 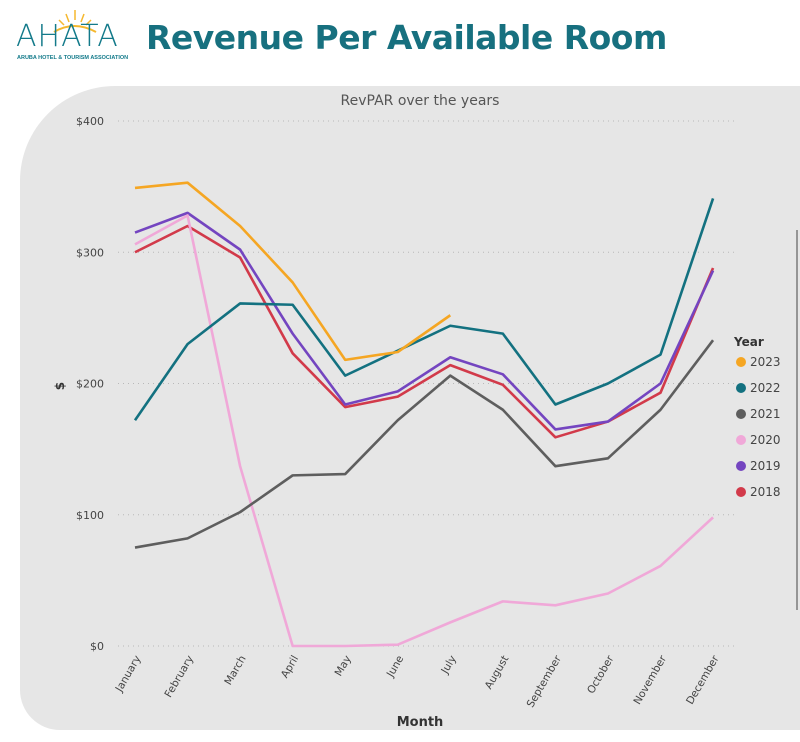 I want to click on legend-label: 2019, so click(x=765, y=466).